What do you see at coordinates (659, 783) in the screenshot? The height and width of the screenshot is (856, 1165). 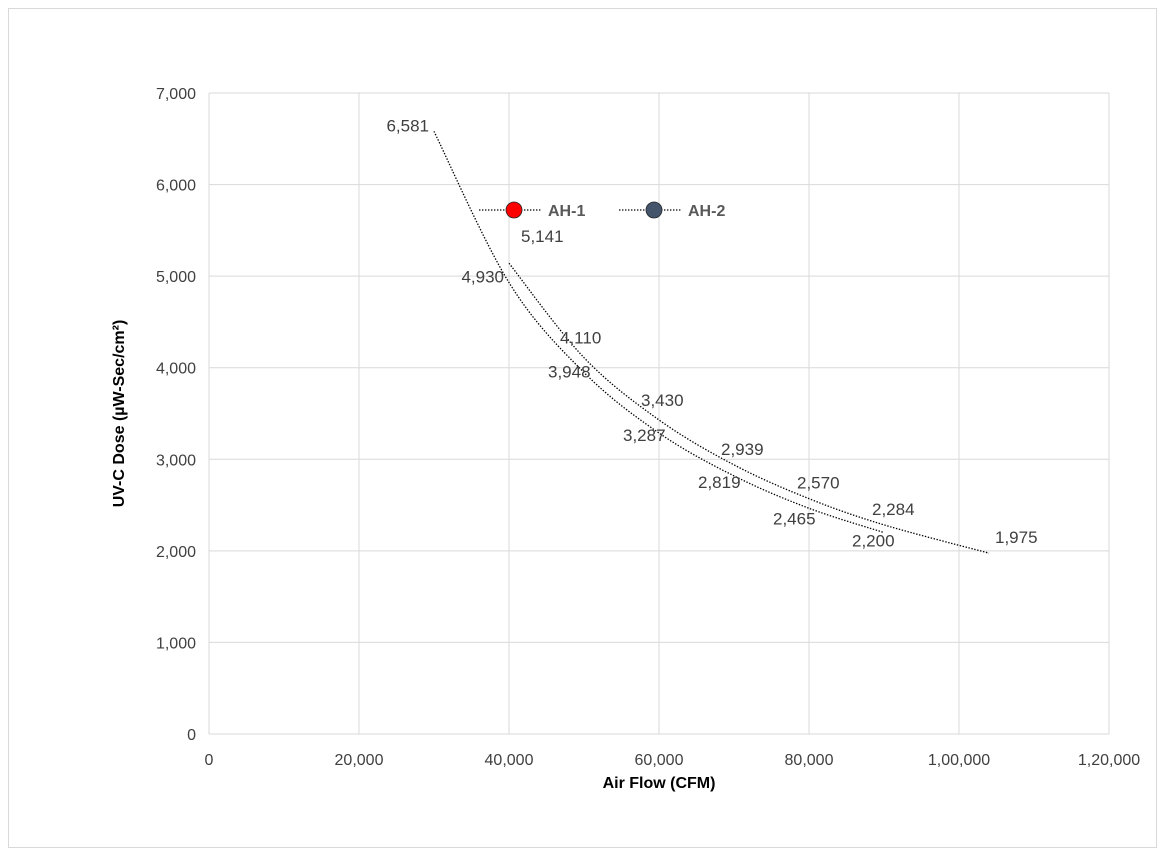 I see `x-axis-title: Air Flow (CFM)` at bounding box center [659, 783].